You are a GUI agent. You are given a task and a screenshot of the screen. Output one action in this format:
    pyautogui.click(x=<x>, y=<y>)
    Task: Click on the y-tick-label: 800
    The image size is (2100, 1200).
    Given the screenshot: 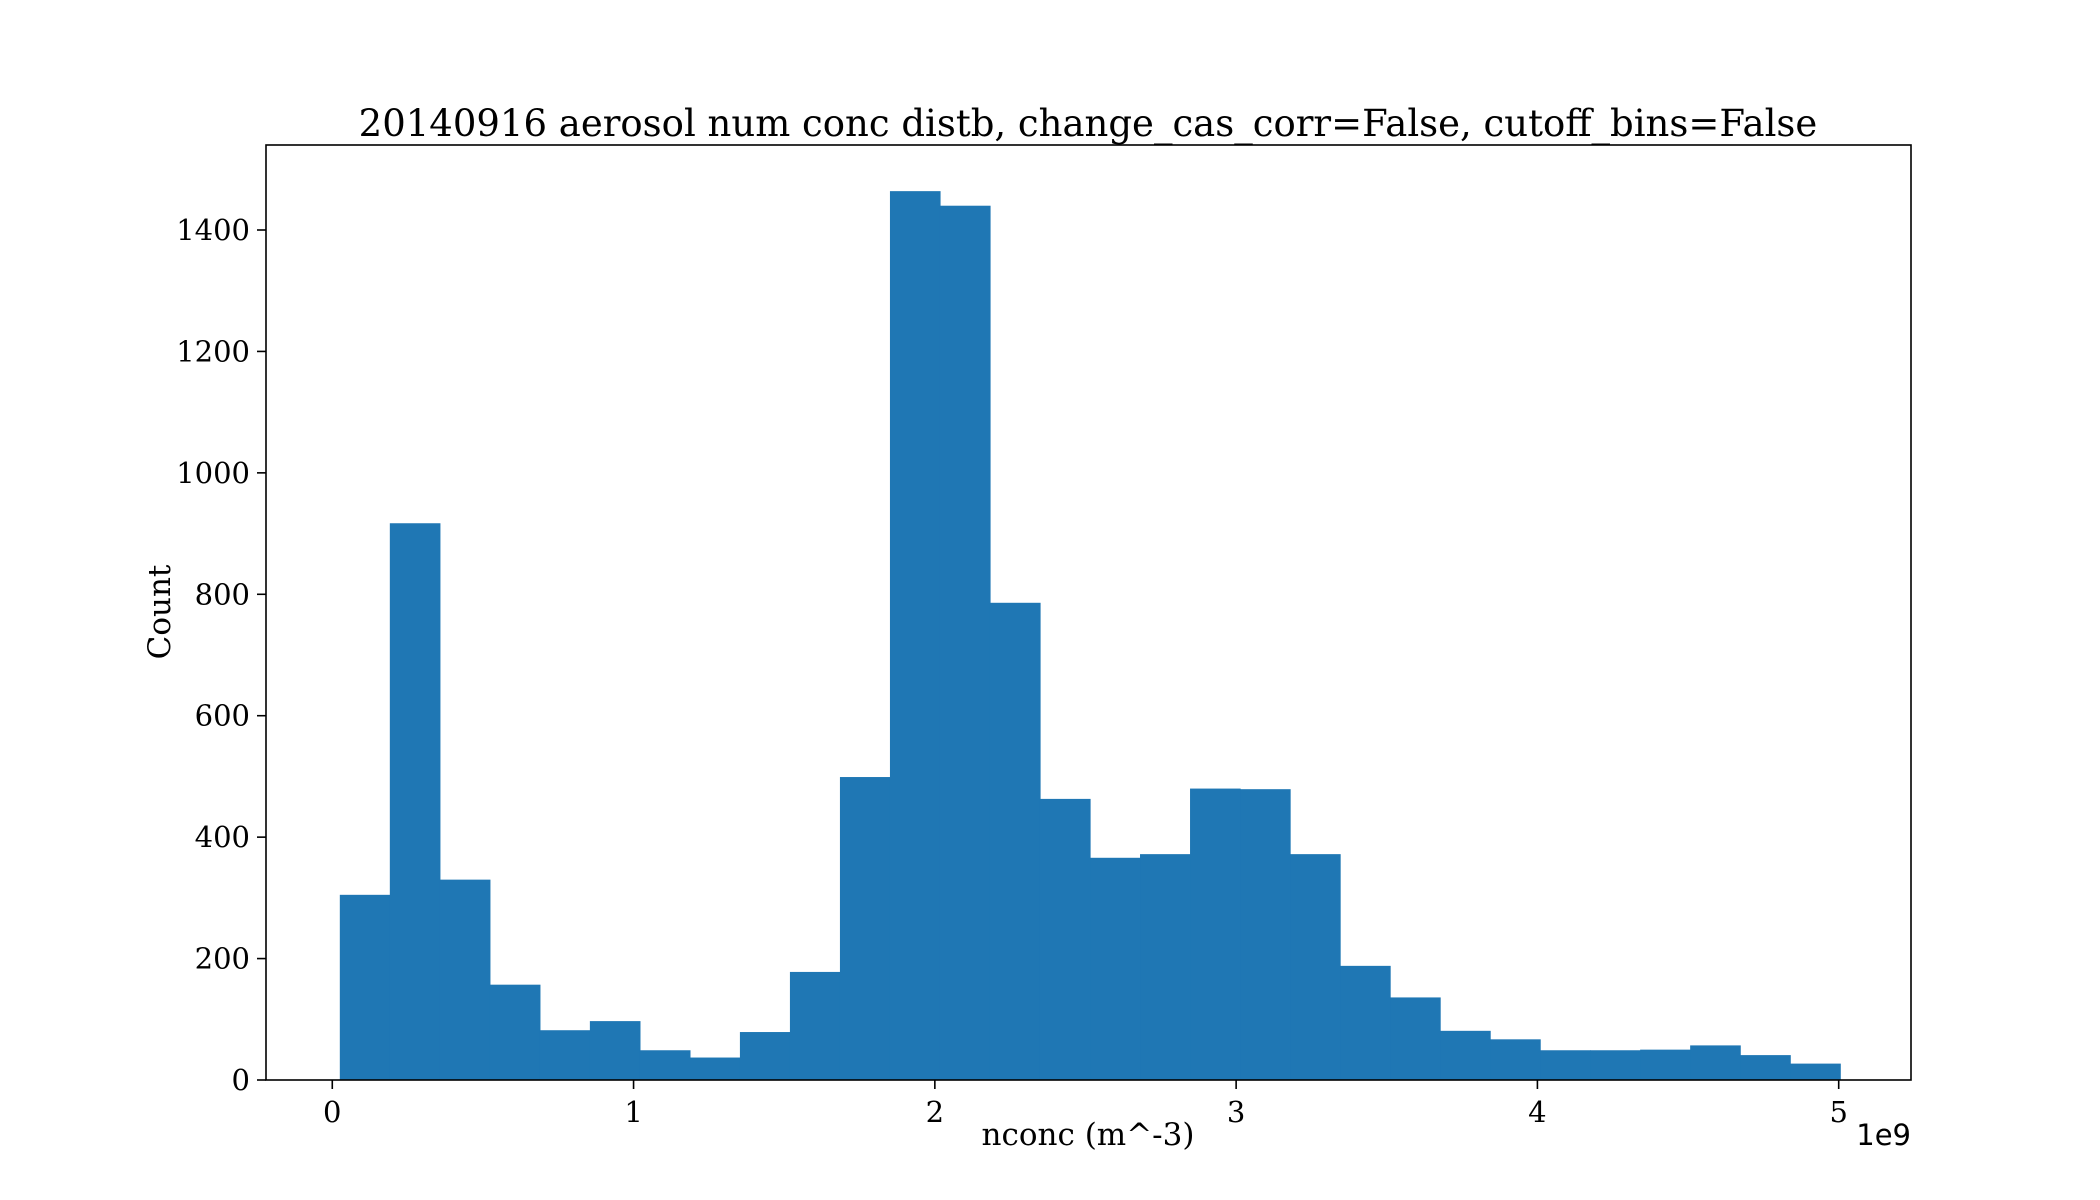 What is the action you would take?
    pyautogui.click(x=222, y=594)
    